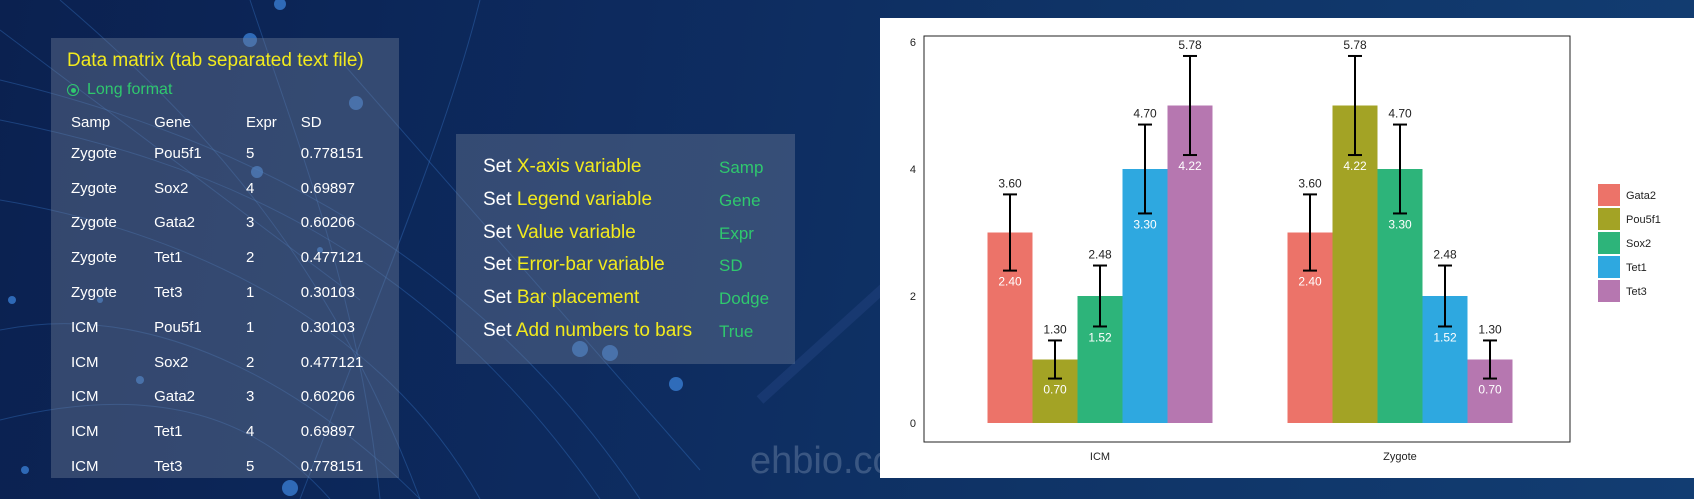  Describe the element at coordinates (731, 265) in the screenshot. I see `setting-value: SD` at that location.